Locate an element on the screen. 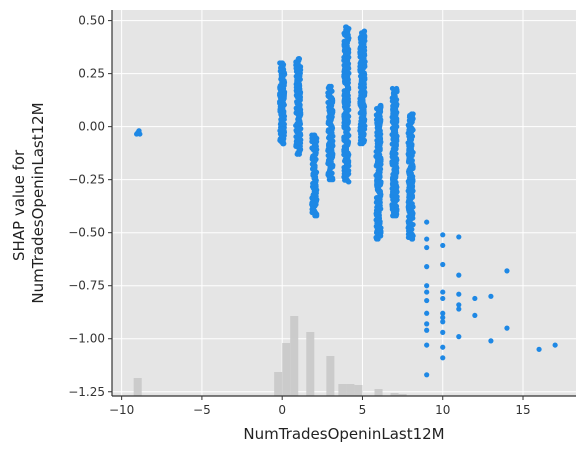 This screenshot has width=585, height=453. histogram is located at coordinates (270, 356).